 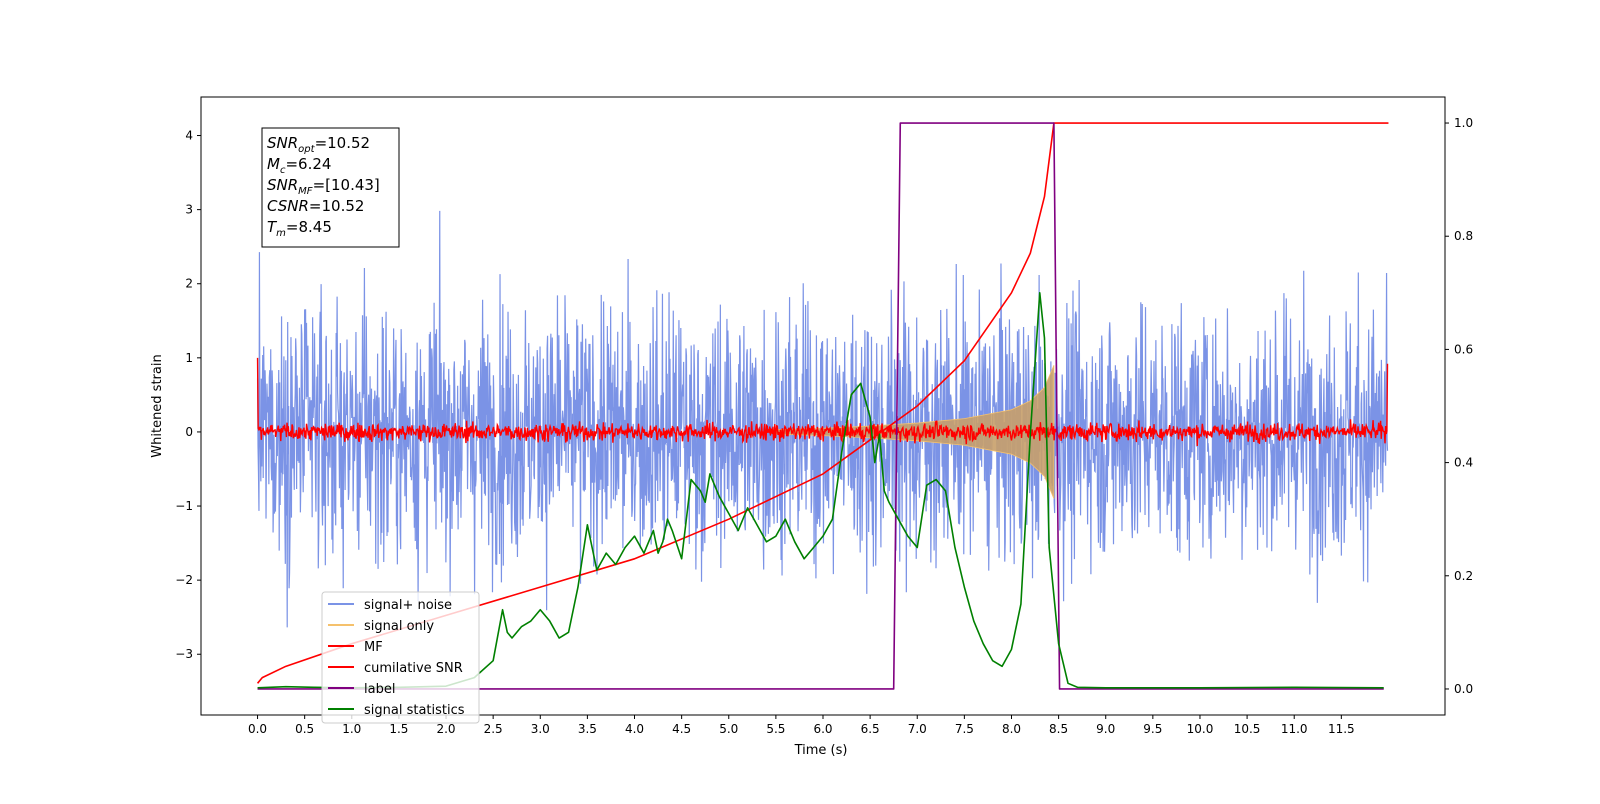 What do you see at coordinates (408, 605) in the screenshot?
I see `legend-label: signal+ noise` at bounding box center [408, 605].